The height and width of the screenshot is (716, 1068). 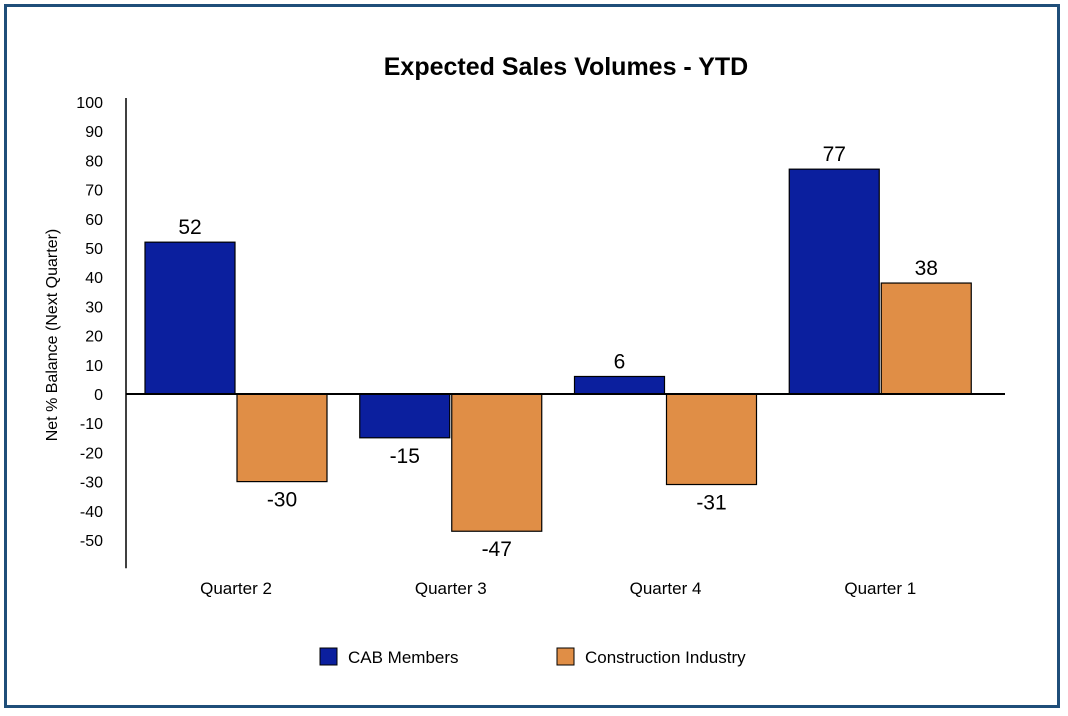 What do you see at coordinates (94, 132) in the screenshot?
I see `y-tick-label: 90` at bounding box center [94, 132].